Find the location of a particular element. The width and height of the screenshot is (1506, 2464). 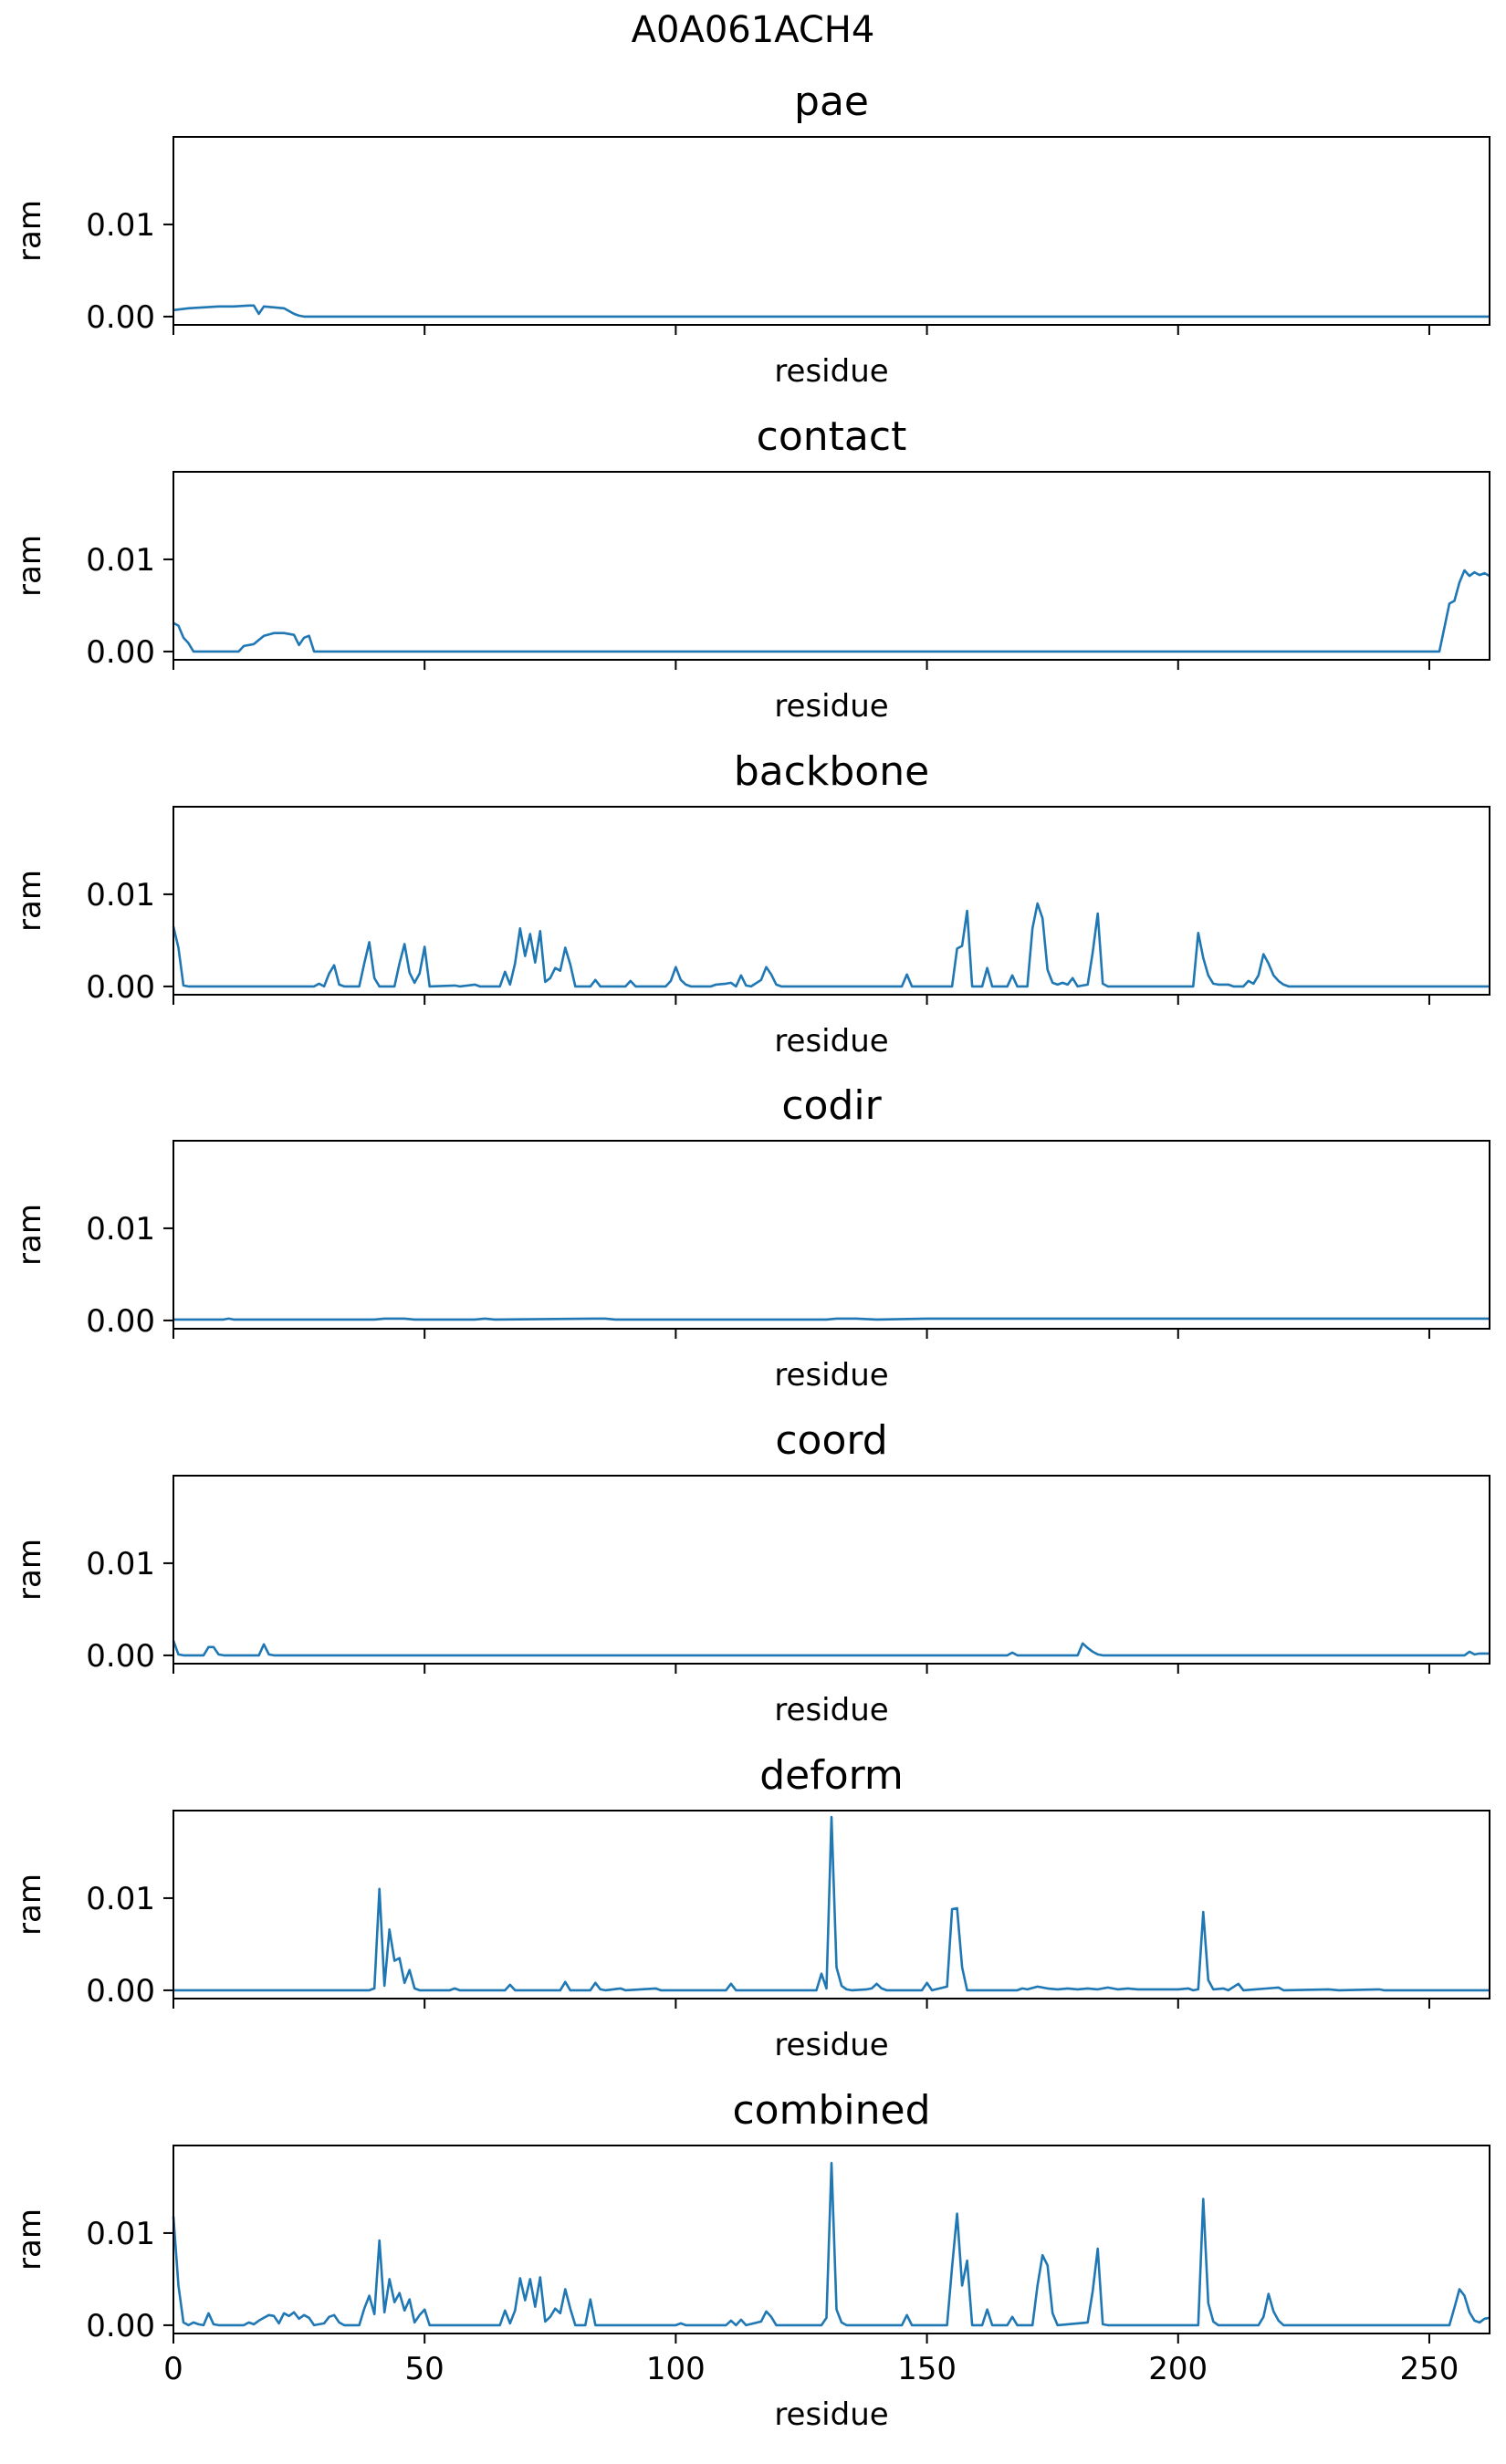

subplot-deform: deform 0.00 0.01 residue ram is located at coordinates (751, 1907).